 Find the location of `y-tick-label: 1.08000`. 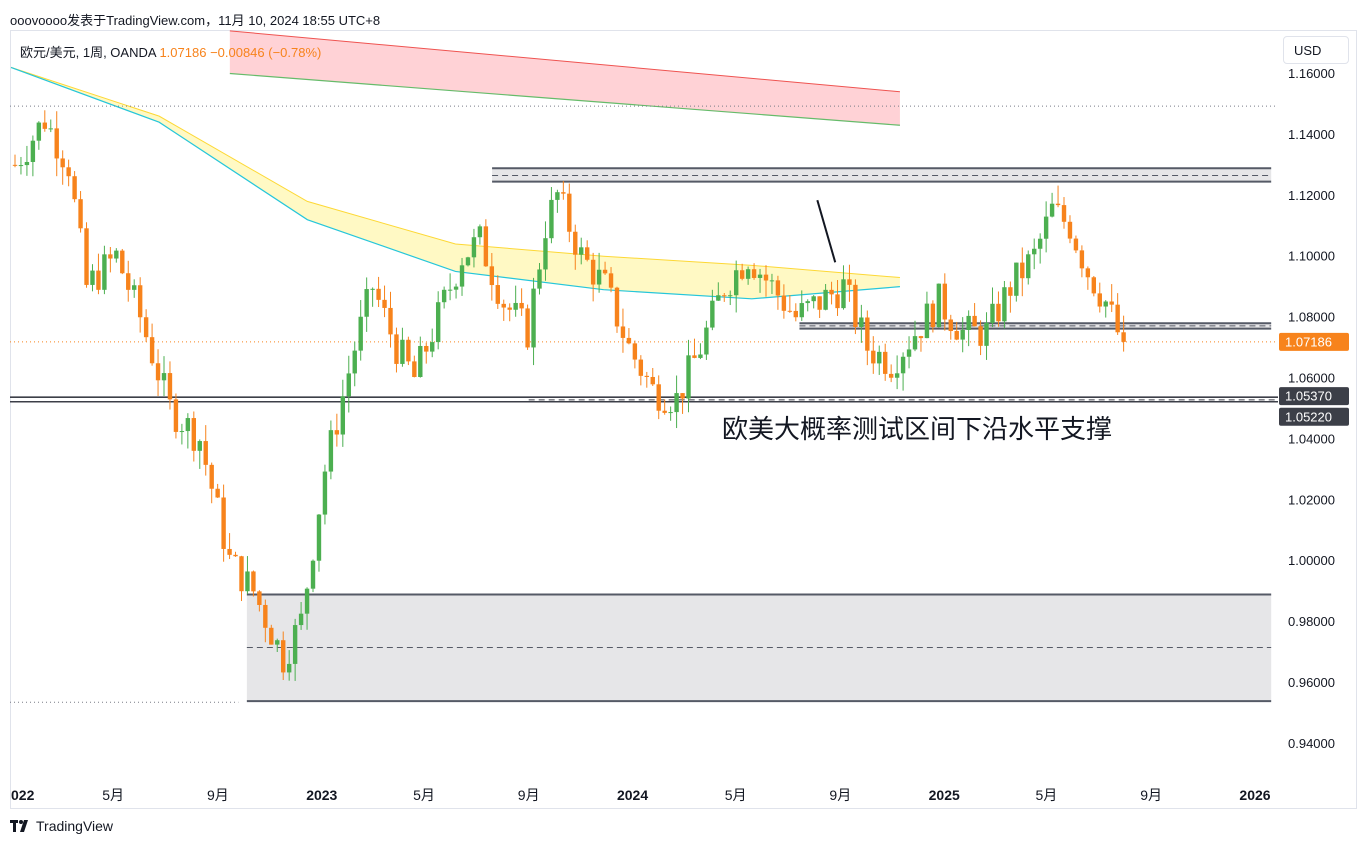

y-tick-label: 1.08000 is located at coordinates (1311, 317).